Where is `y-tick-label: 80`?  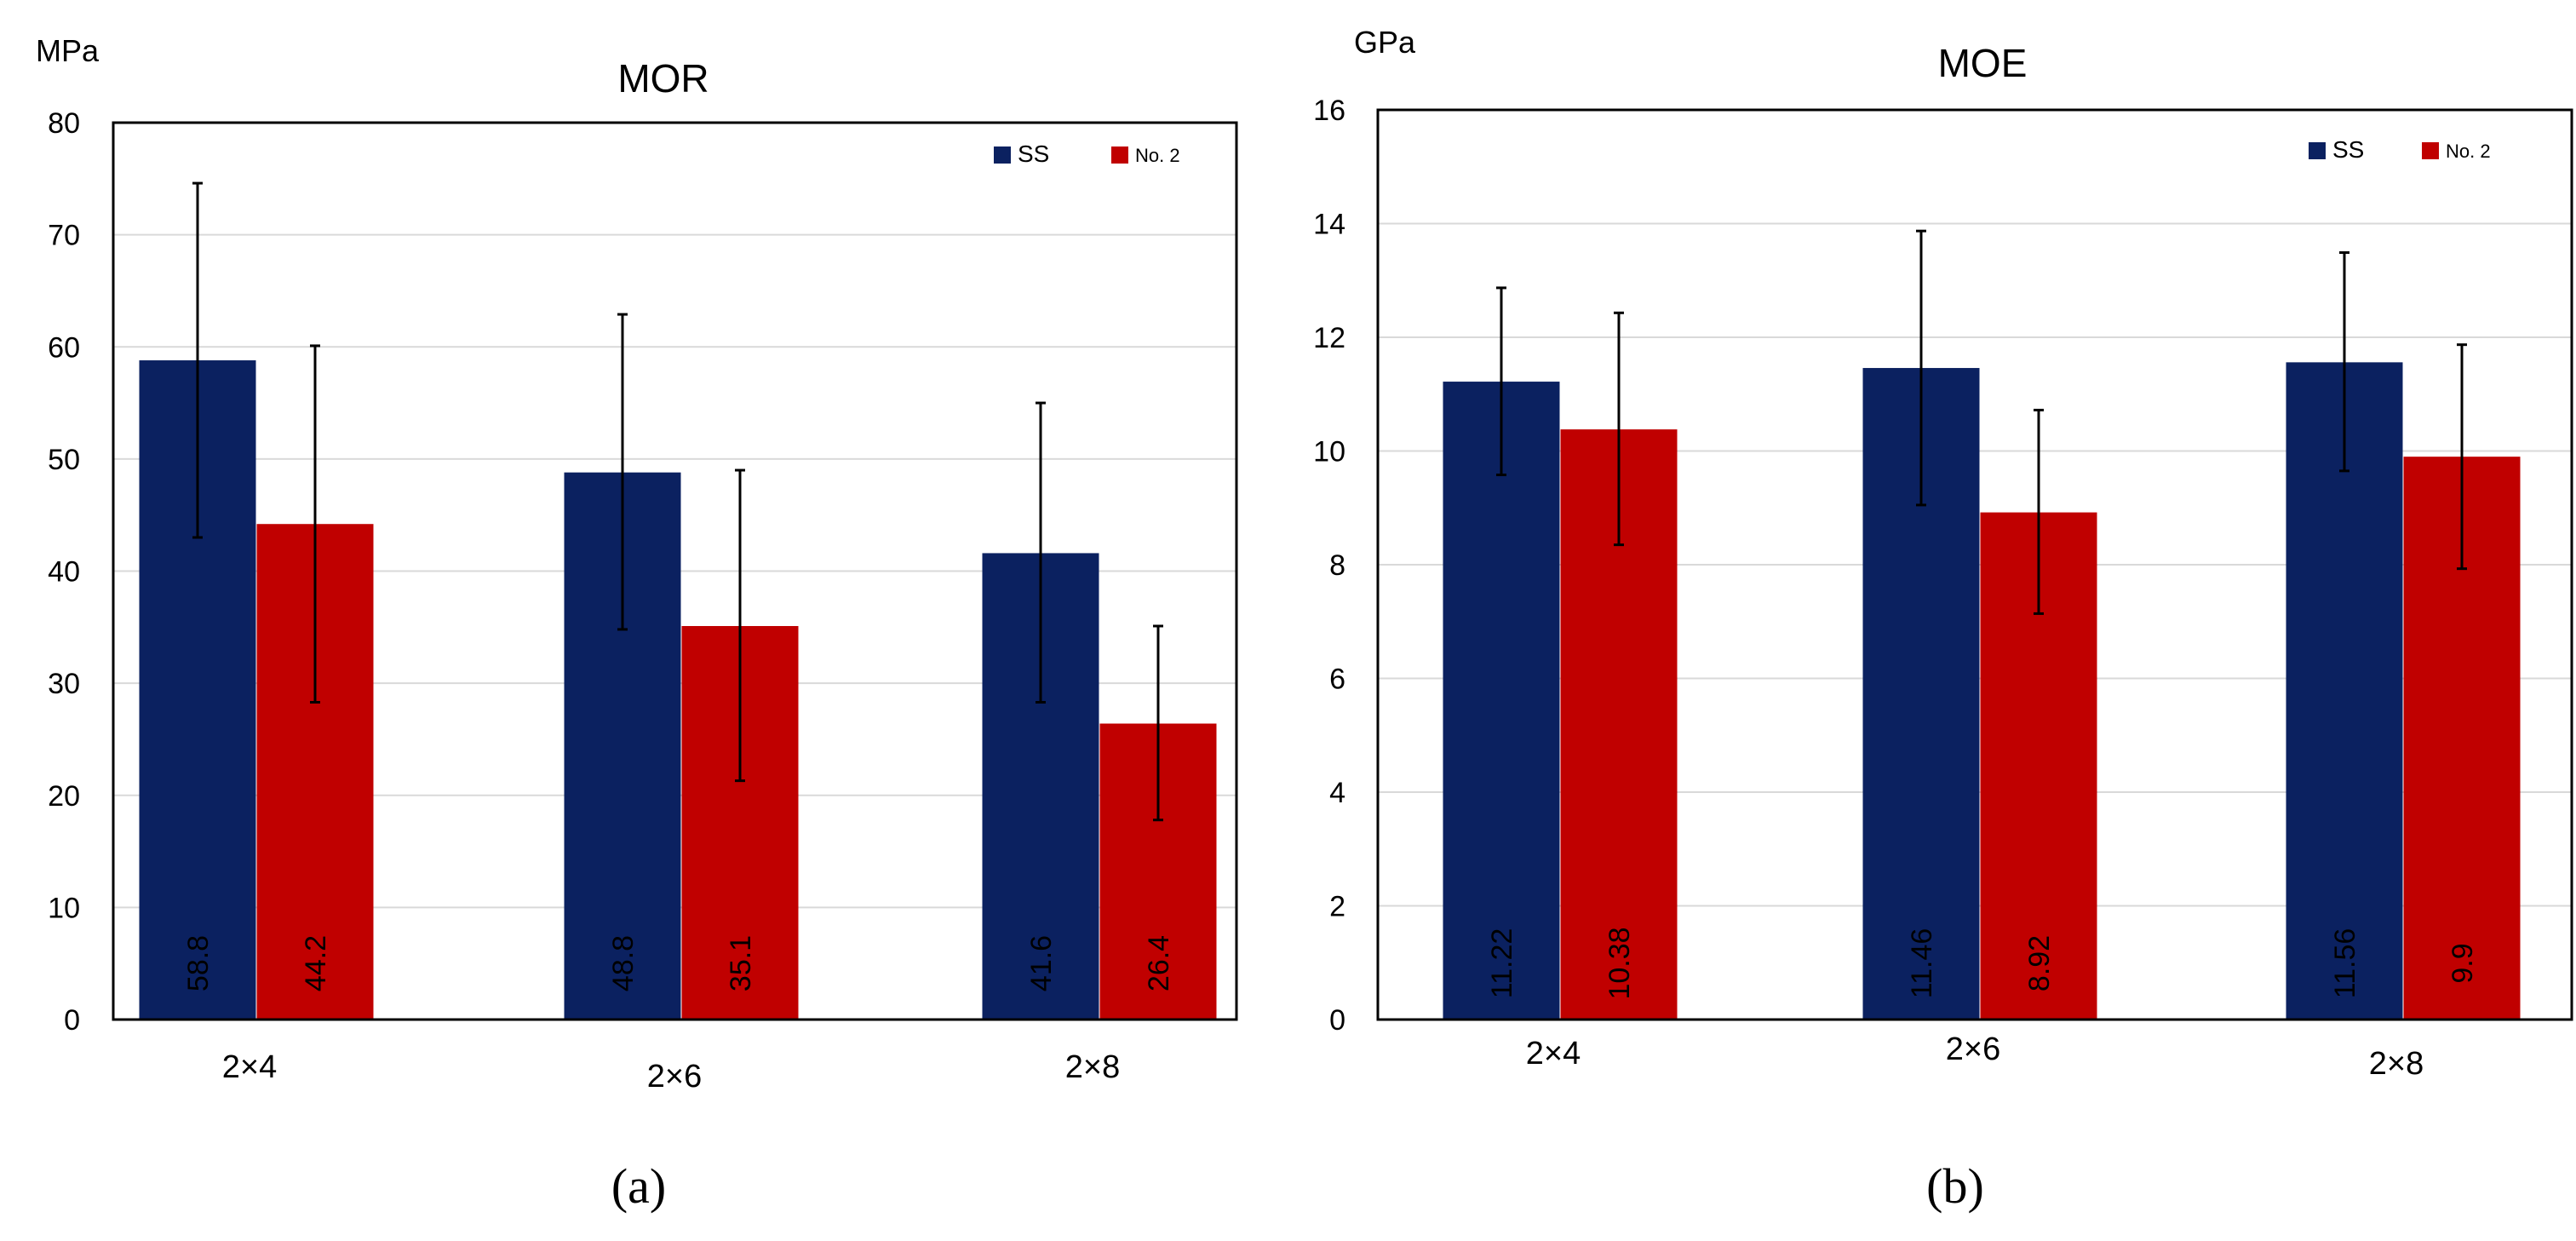
y-tick-label: 80 is located at coordinates (64, 123).